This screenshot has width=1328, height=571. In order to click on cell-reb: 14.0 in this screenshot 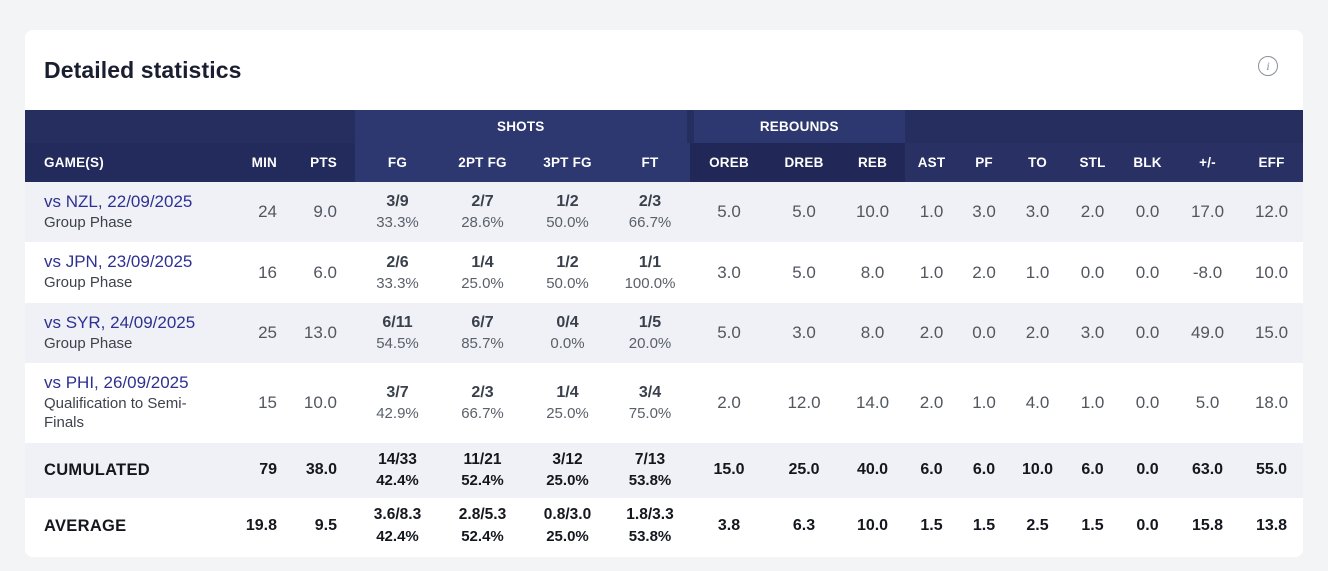, I will do `click(872, 403)`.